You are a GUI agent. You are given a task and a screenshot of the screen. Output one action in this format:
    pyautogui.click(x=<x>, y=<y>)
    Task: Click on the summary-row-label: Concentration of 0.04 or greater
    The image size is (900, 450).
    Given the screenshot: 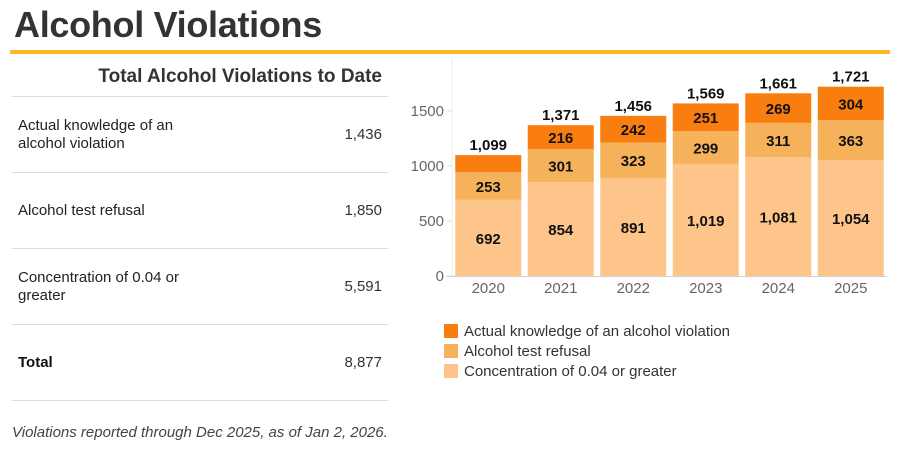 What is the action you would take?
    pyautogui.click(x=98, y=286)
    